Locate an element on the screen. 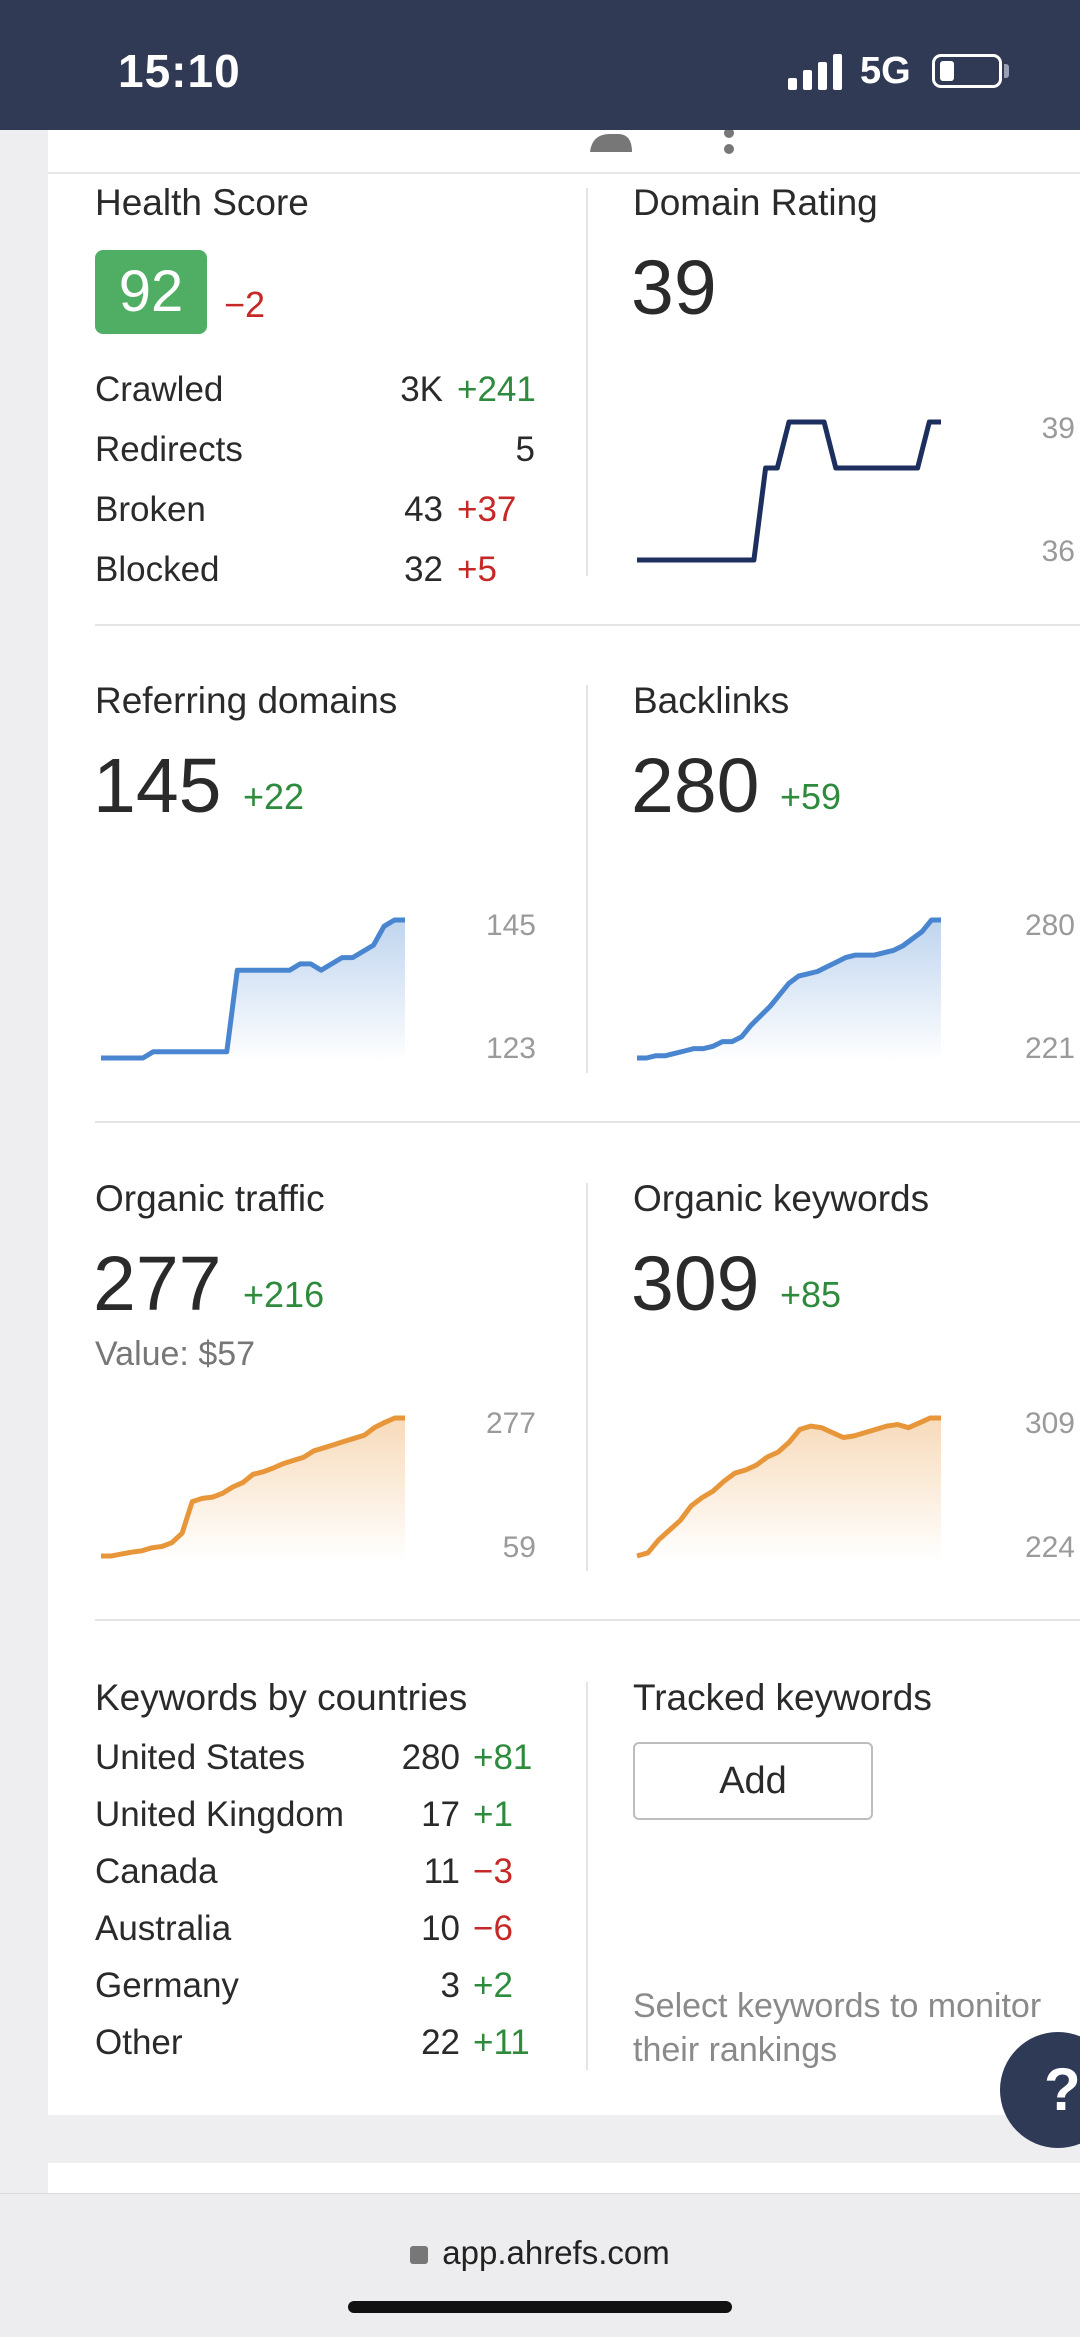 The image size is (1080, 2337). organic-keywords-axis-min: 224 is located at coordinates (1049, 1547).